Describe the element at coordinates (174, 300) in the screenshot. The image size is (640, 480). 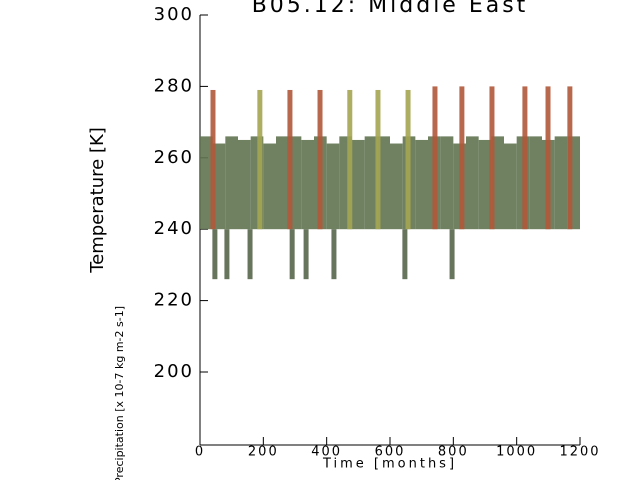
I see `y-tick-label: 220` at that location.